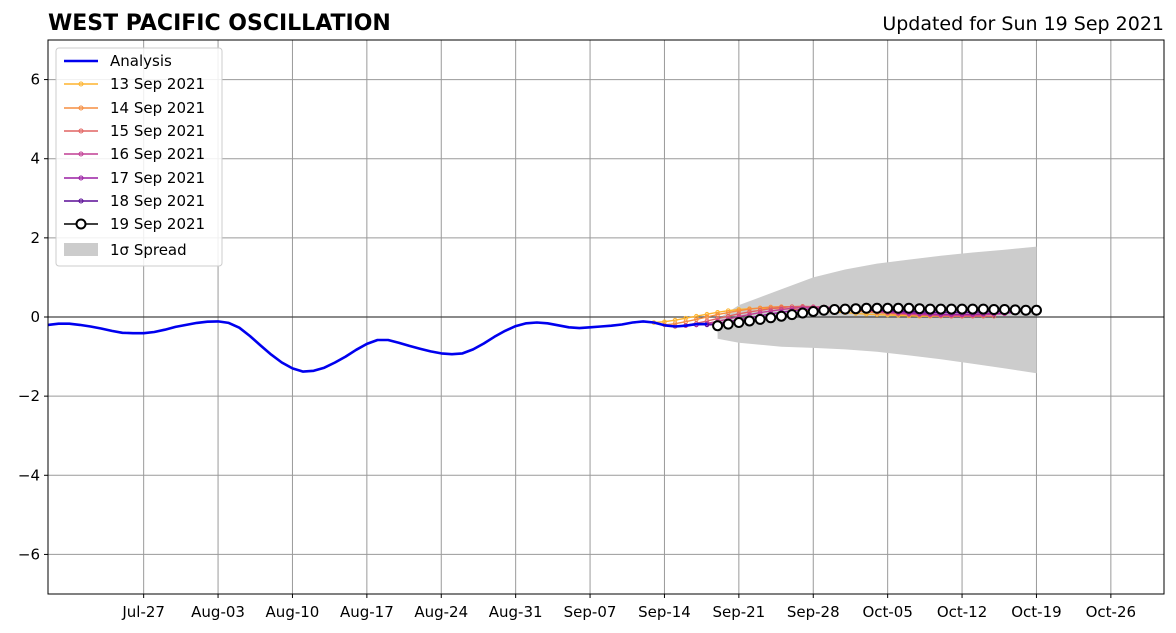 This screenshot has height=633, width=1176. Describe the element at coordinates (377, 346) in the screenshot. I see `analysis-line` at that location.